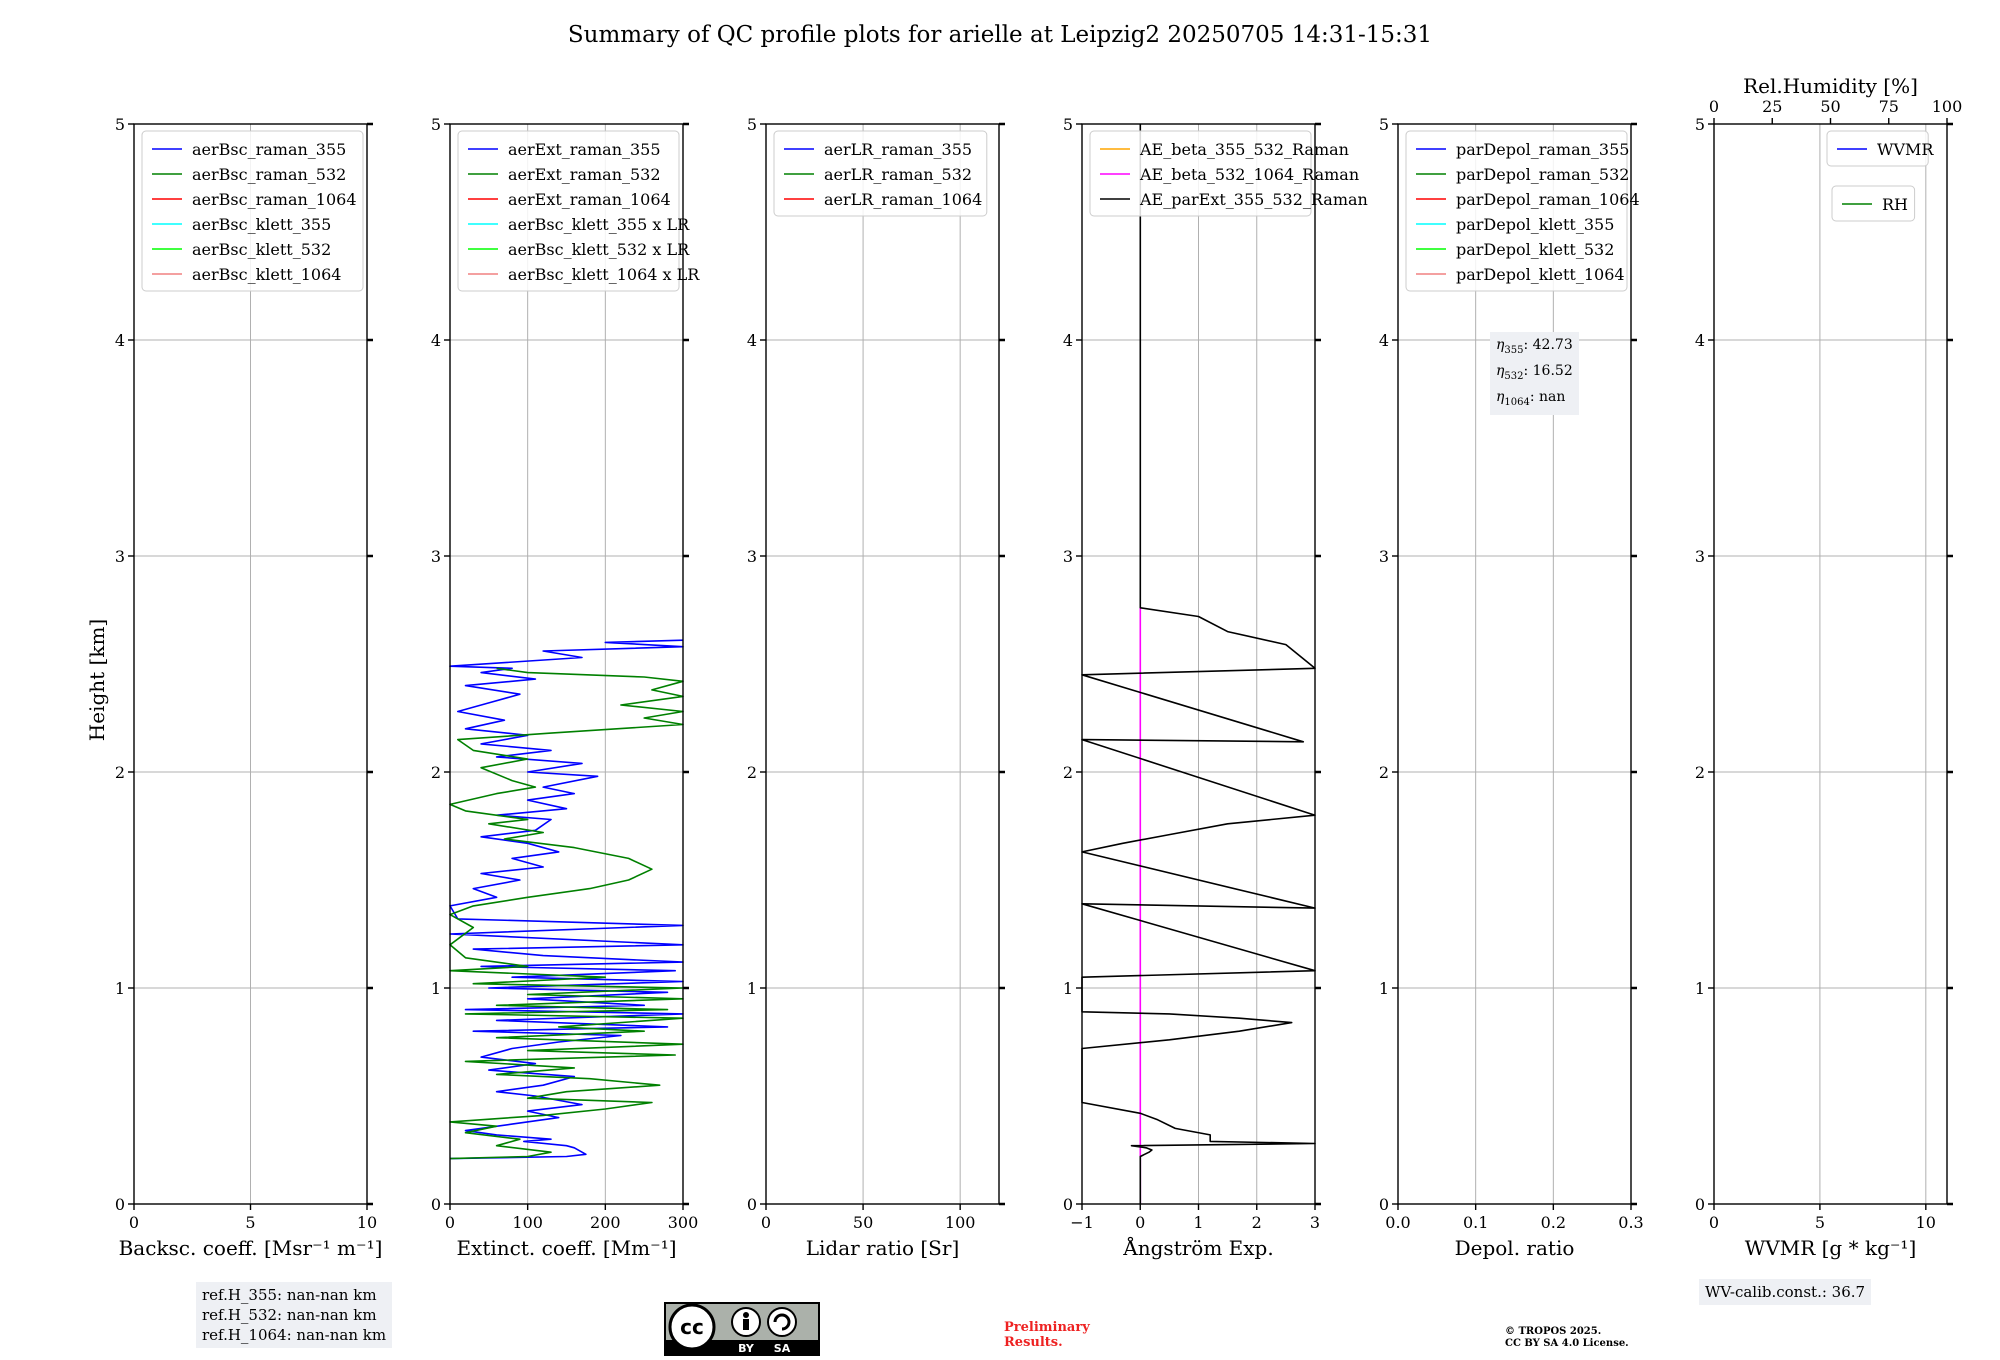 This screenshot has width=2000, height=1360. I want to click on legend-entry: aerBsc_klett_1064 x LR, so click(604, 274).